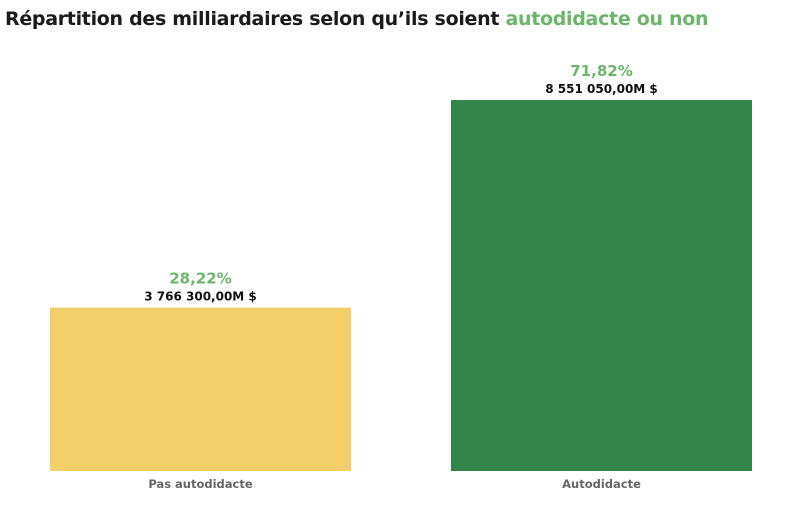  What do you see at coordinates (200, 389) in the screenshot?
I see `bar-pas-autodidacte` at bounding box center [200, 389].